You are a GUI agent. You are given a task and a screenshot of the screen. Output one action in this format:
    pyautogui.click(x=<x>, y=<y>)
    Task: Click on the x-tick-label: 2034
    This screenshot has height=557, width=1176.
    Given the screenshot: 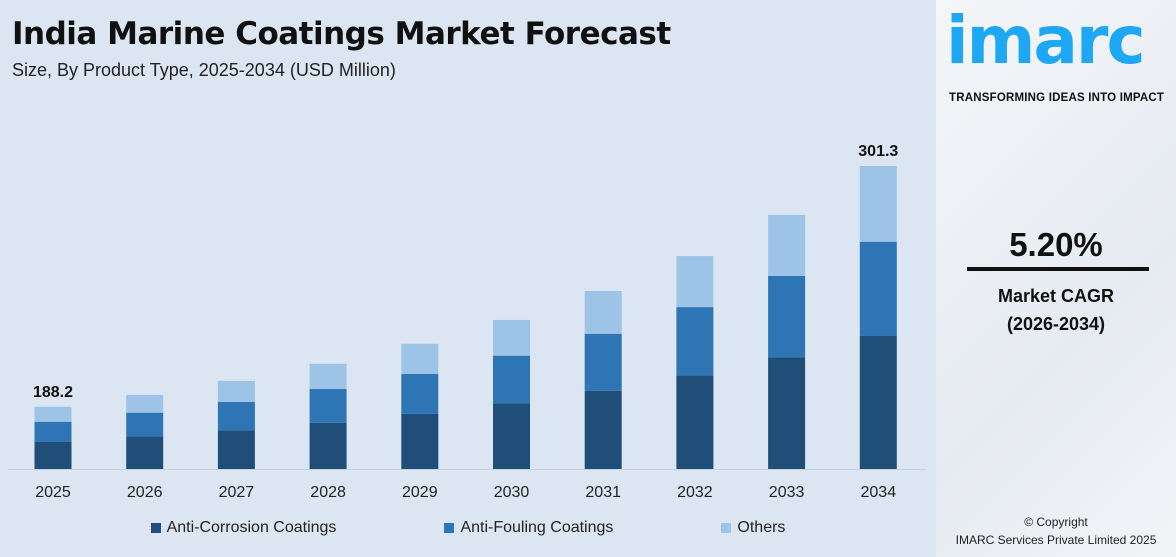 What is the action you would take?
    pyautogui.click(x=879, y=492)
    